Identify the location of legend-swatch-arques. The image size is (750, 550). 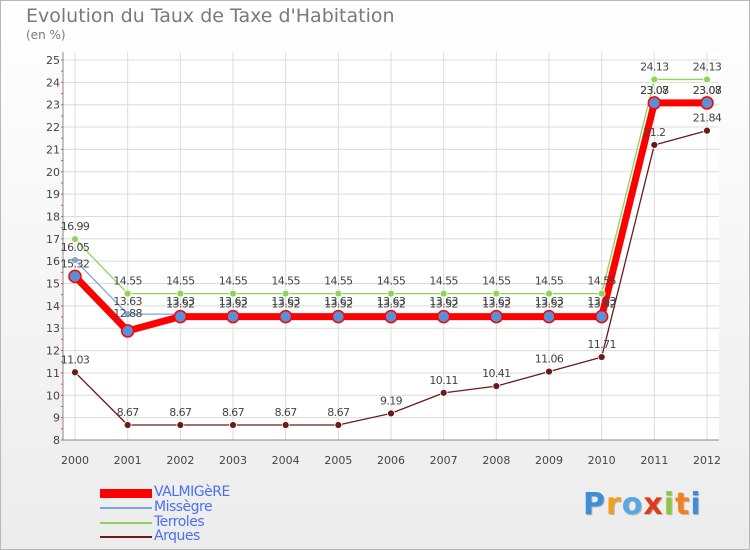
(126, 537).